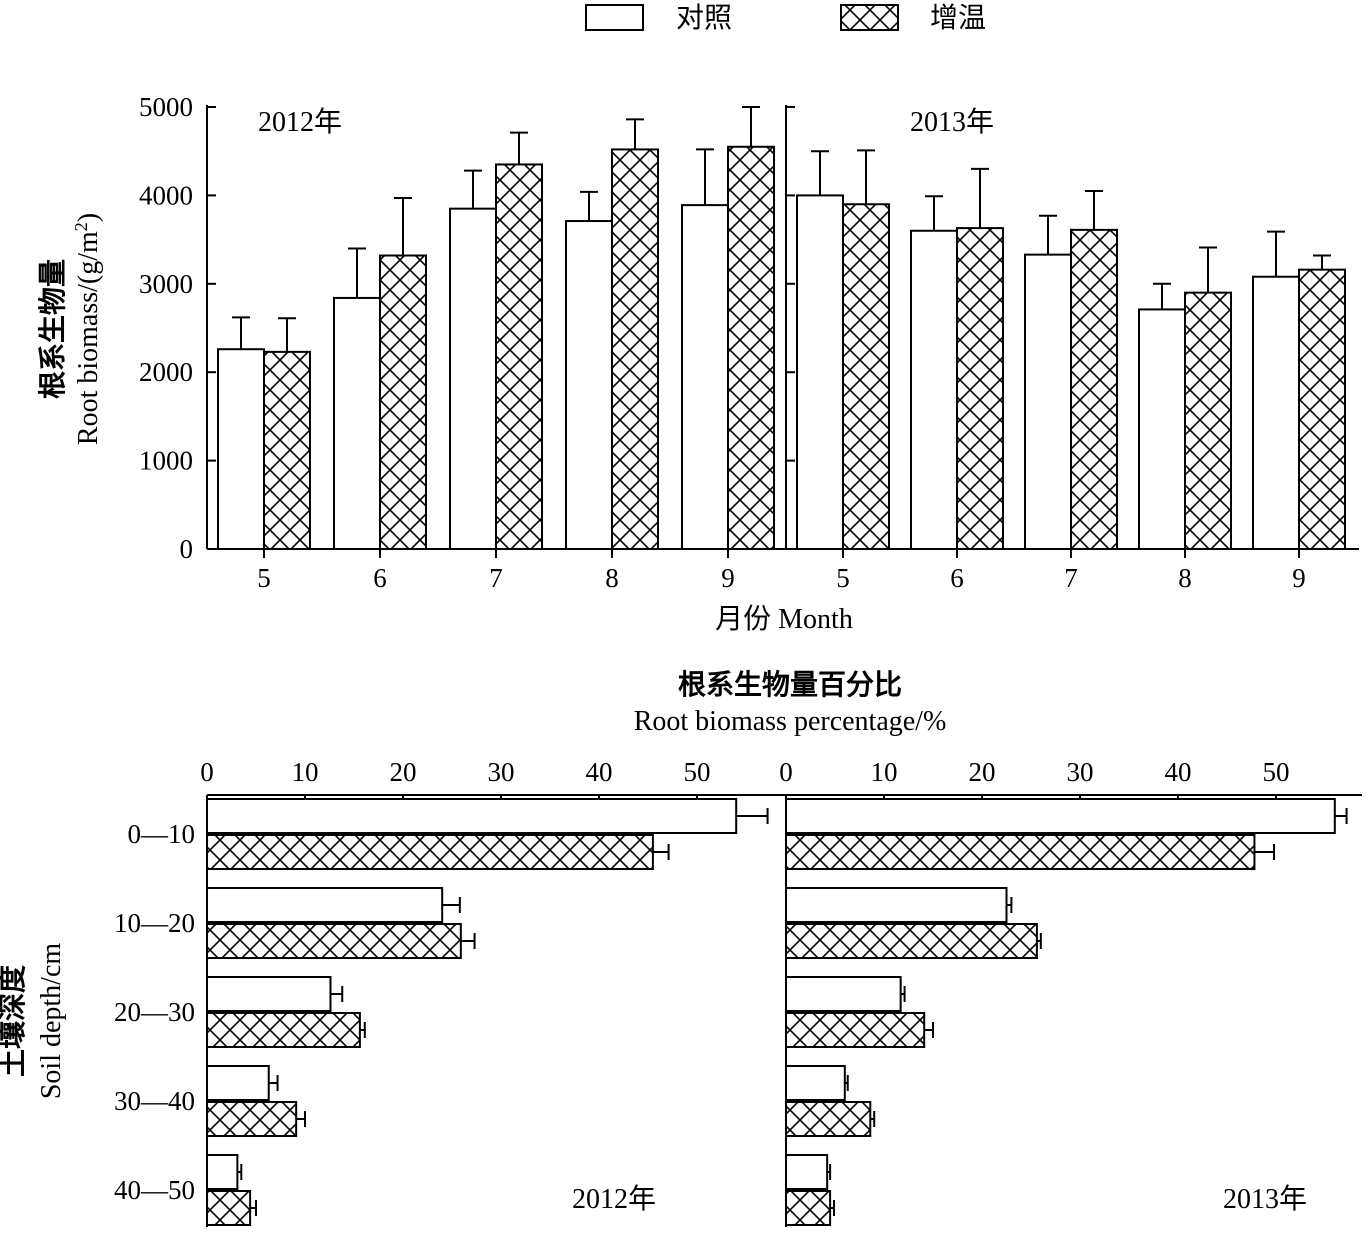 The height and width of the screenshot is (1235, 1367). What do you see at coordinates (790, 721) in the screenshot?
I see `bottom-title-en: Root biomass percentage/%` at bounding box center [790, 721].